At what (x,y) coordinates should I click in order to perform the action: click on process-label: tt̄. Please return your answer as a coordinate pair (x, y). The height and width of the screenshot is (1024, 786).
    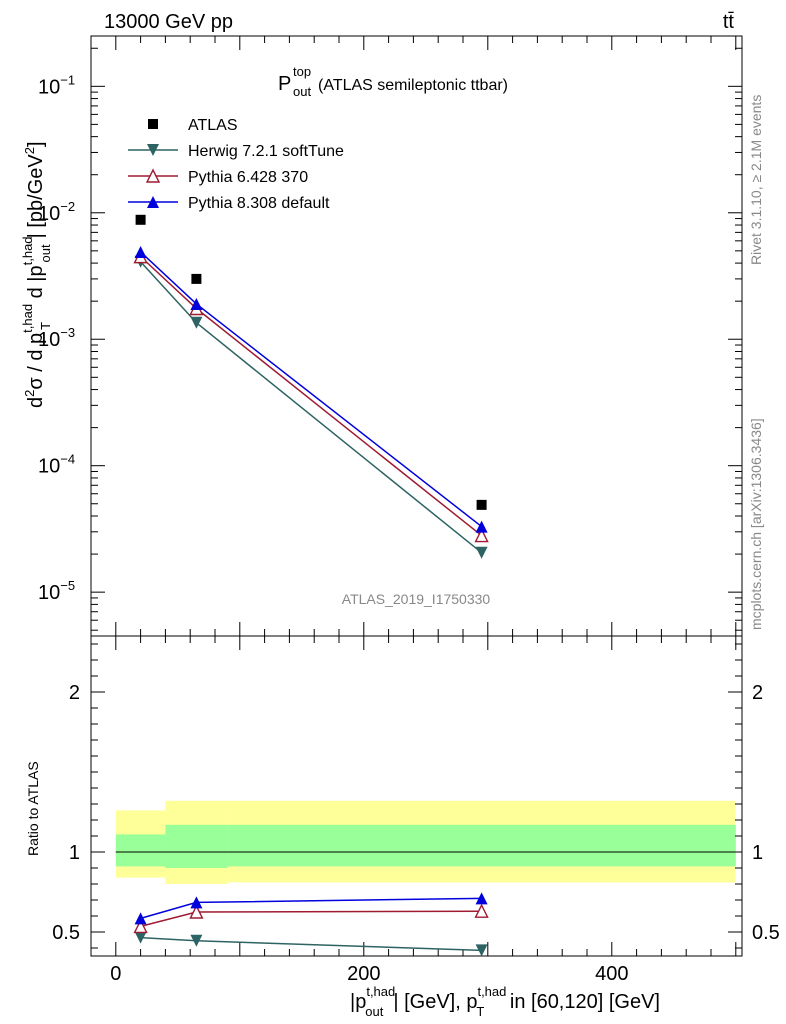
    Looking at the image, I should click on (729, 22).